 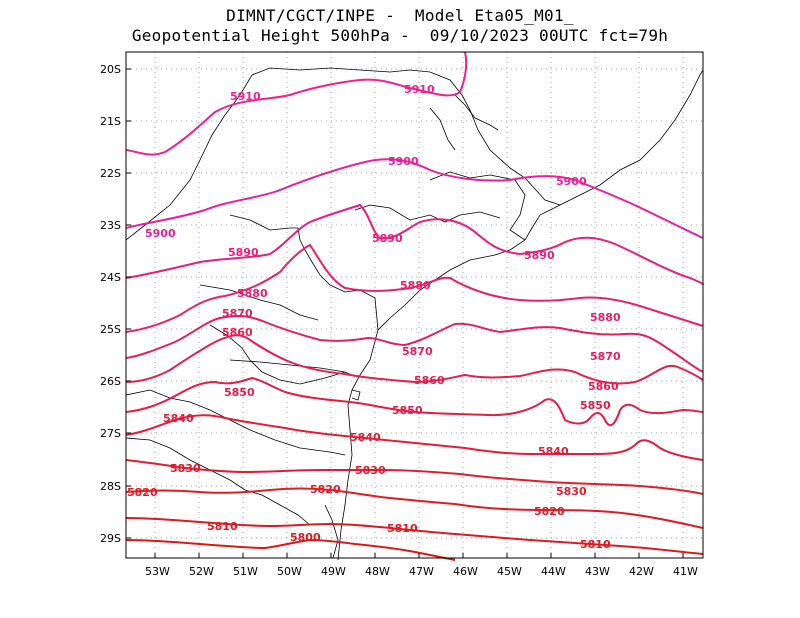 I want to click on lon-tick-label: 46W, so click(x=465, y=571).